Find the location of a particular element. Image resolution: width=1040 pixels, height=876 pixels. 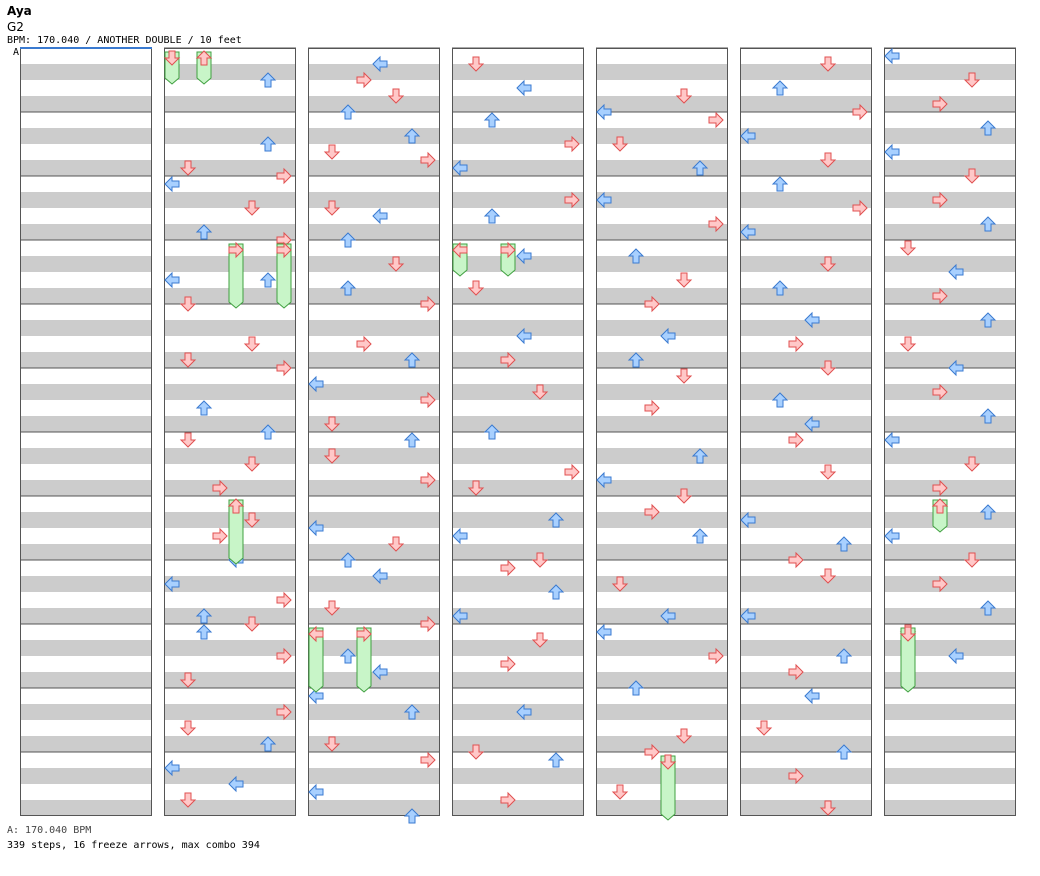

chart-column is located at coordinates (374, 431).